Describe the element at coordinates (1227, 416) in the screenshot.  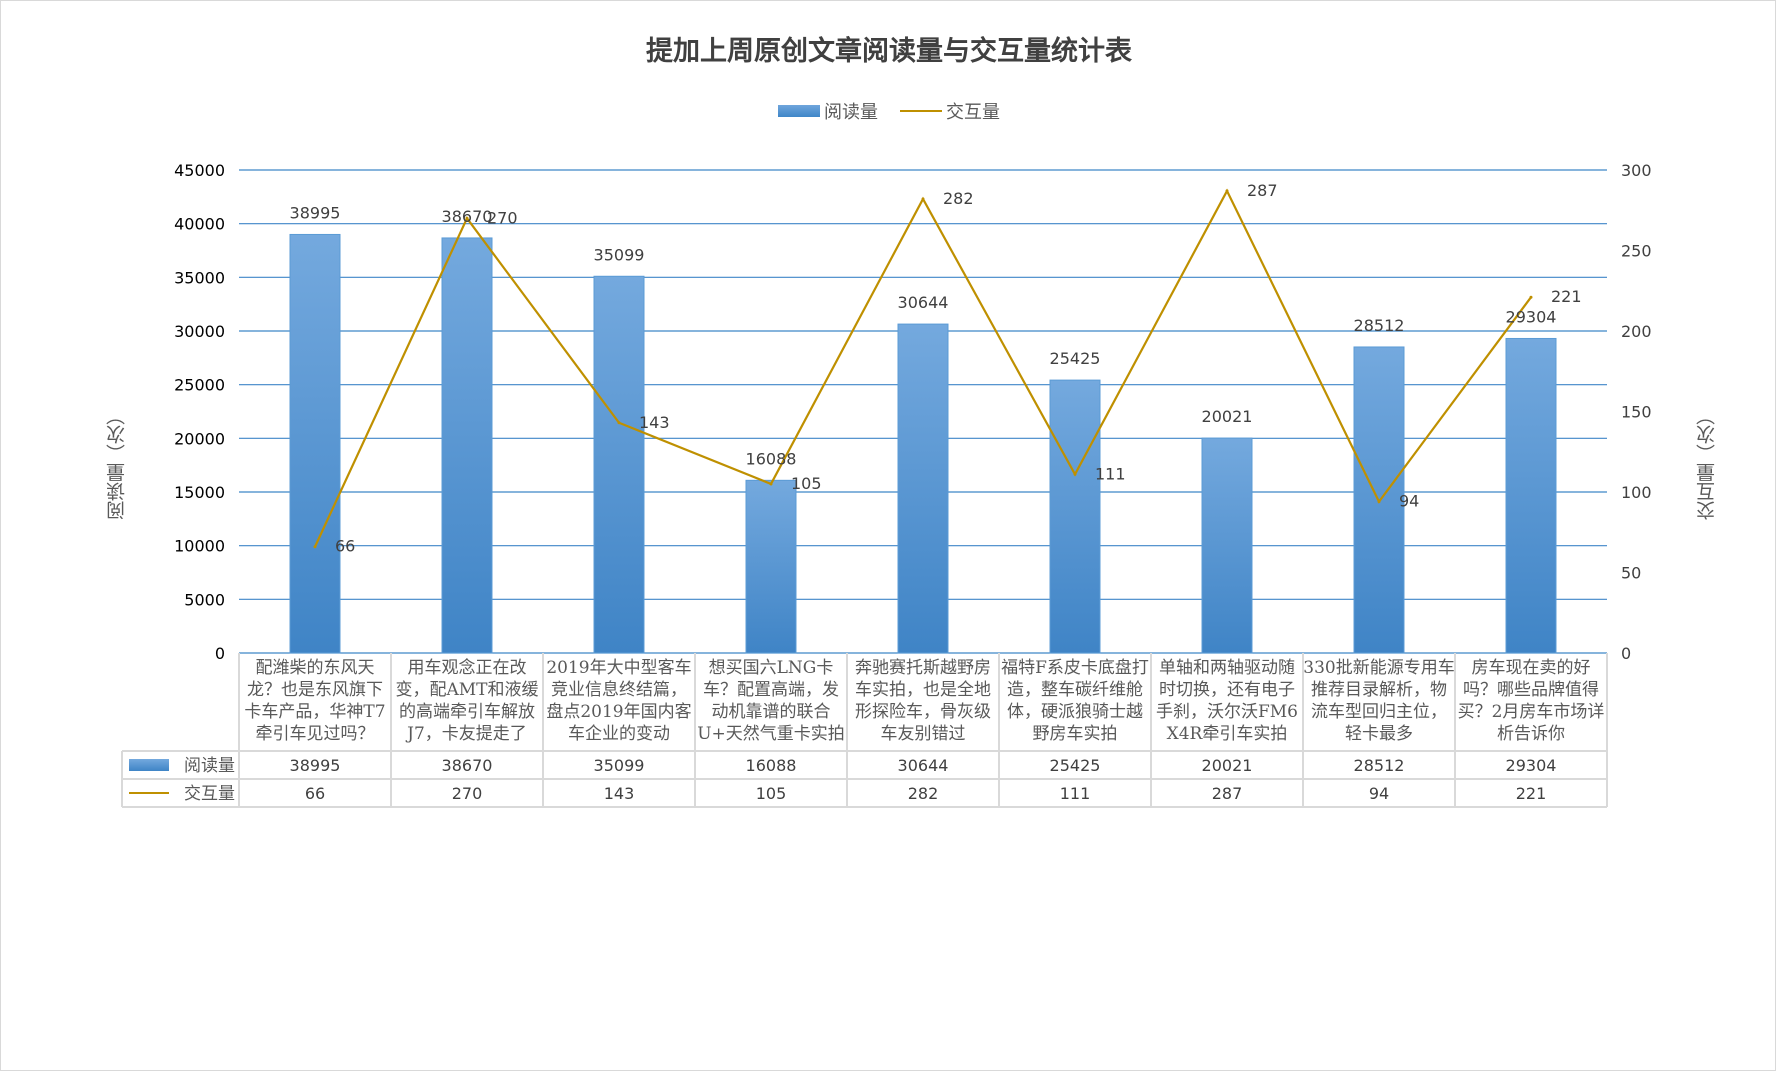
I see `bar-data-label: 20021` at that location.